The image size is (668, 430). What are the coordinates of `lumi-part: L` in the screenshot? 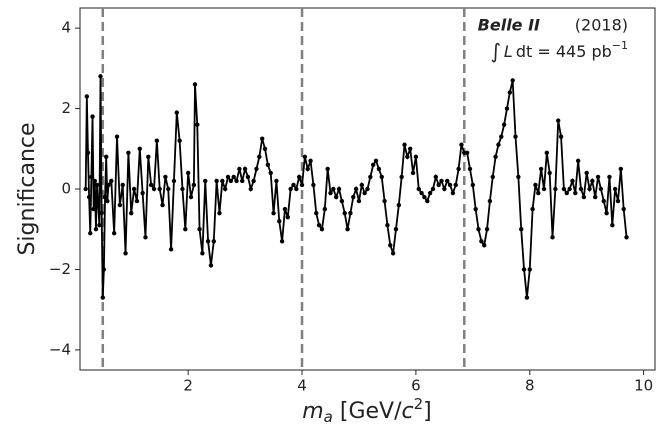 It's located at (508, 51).